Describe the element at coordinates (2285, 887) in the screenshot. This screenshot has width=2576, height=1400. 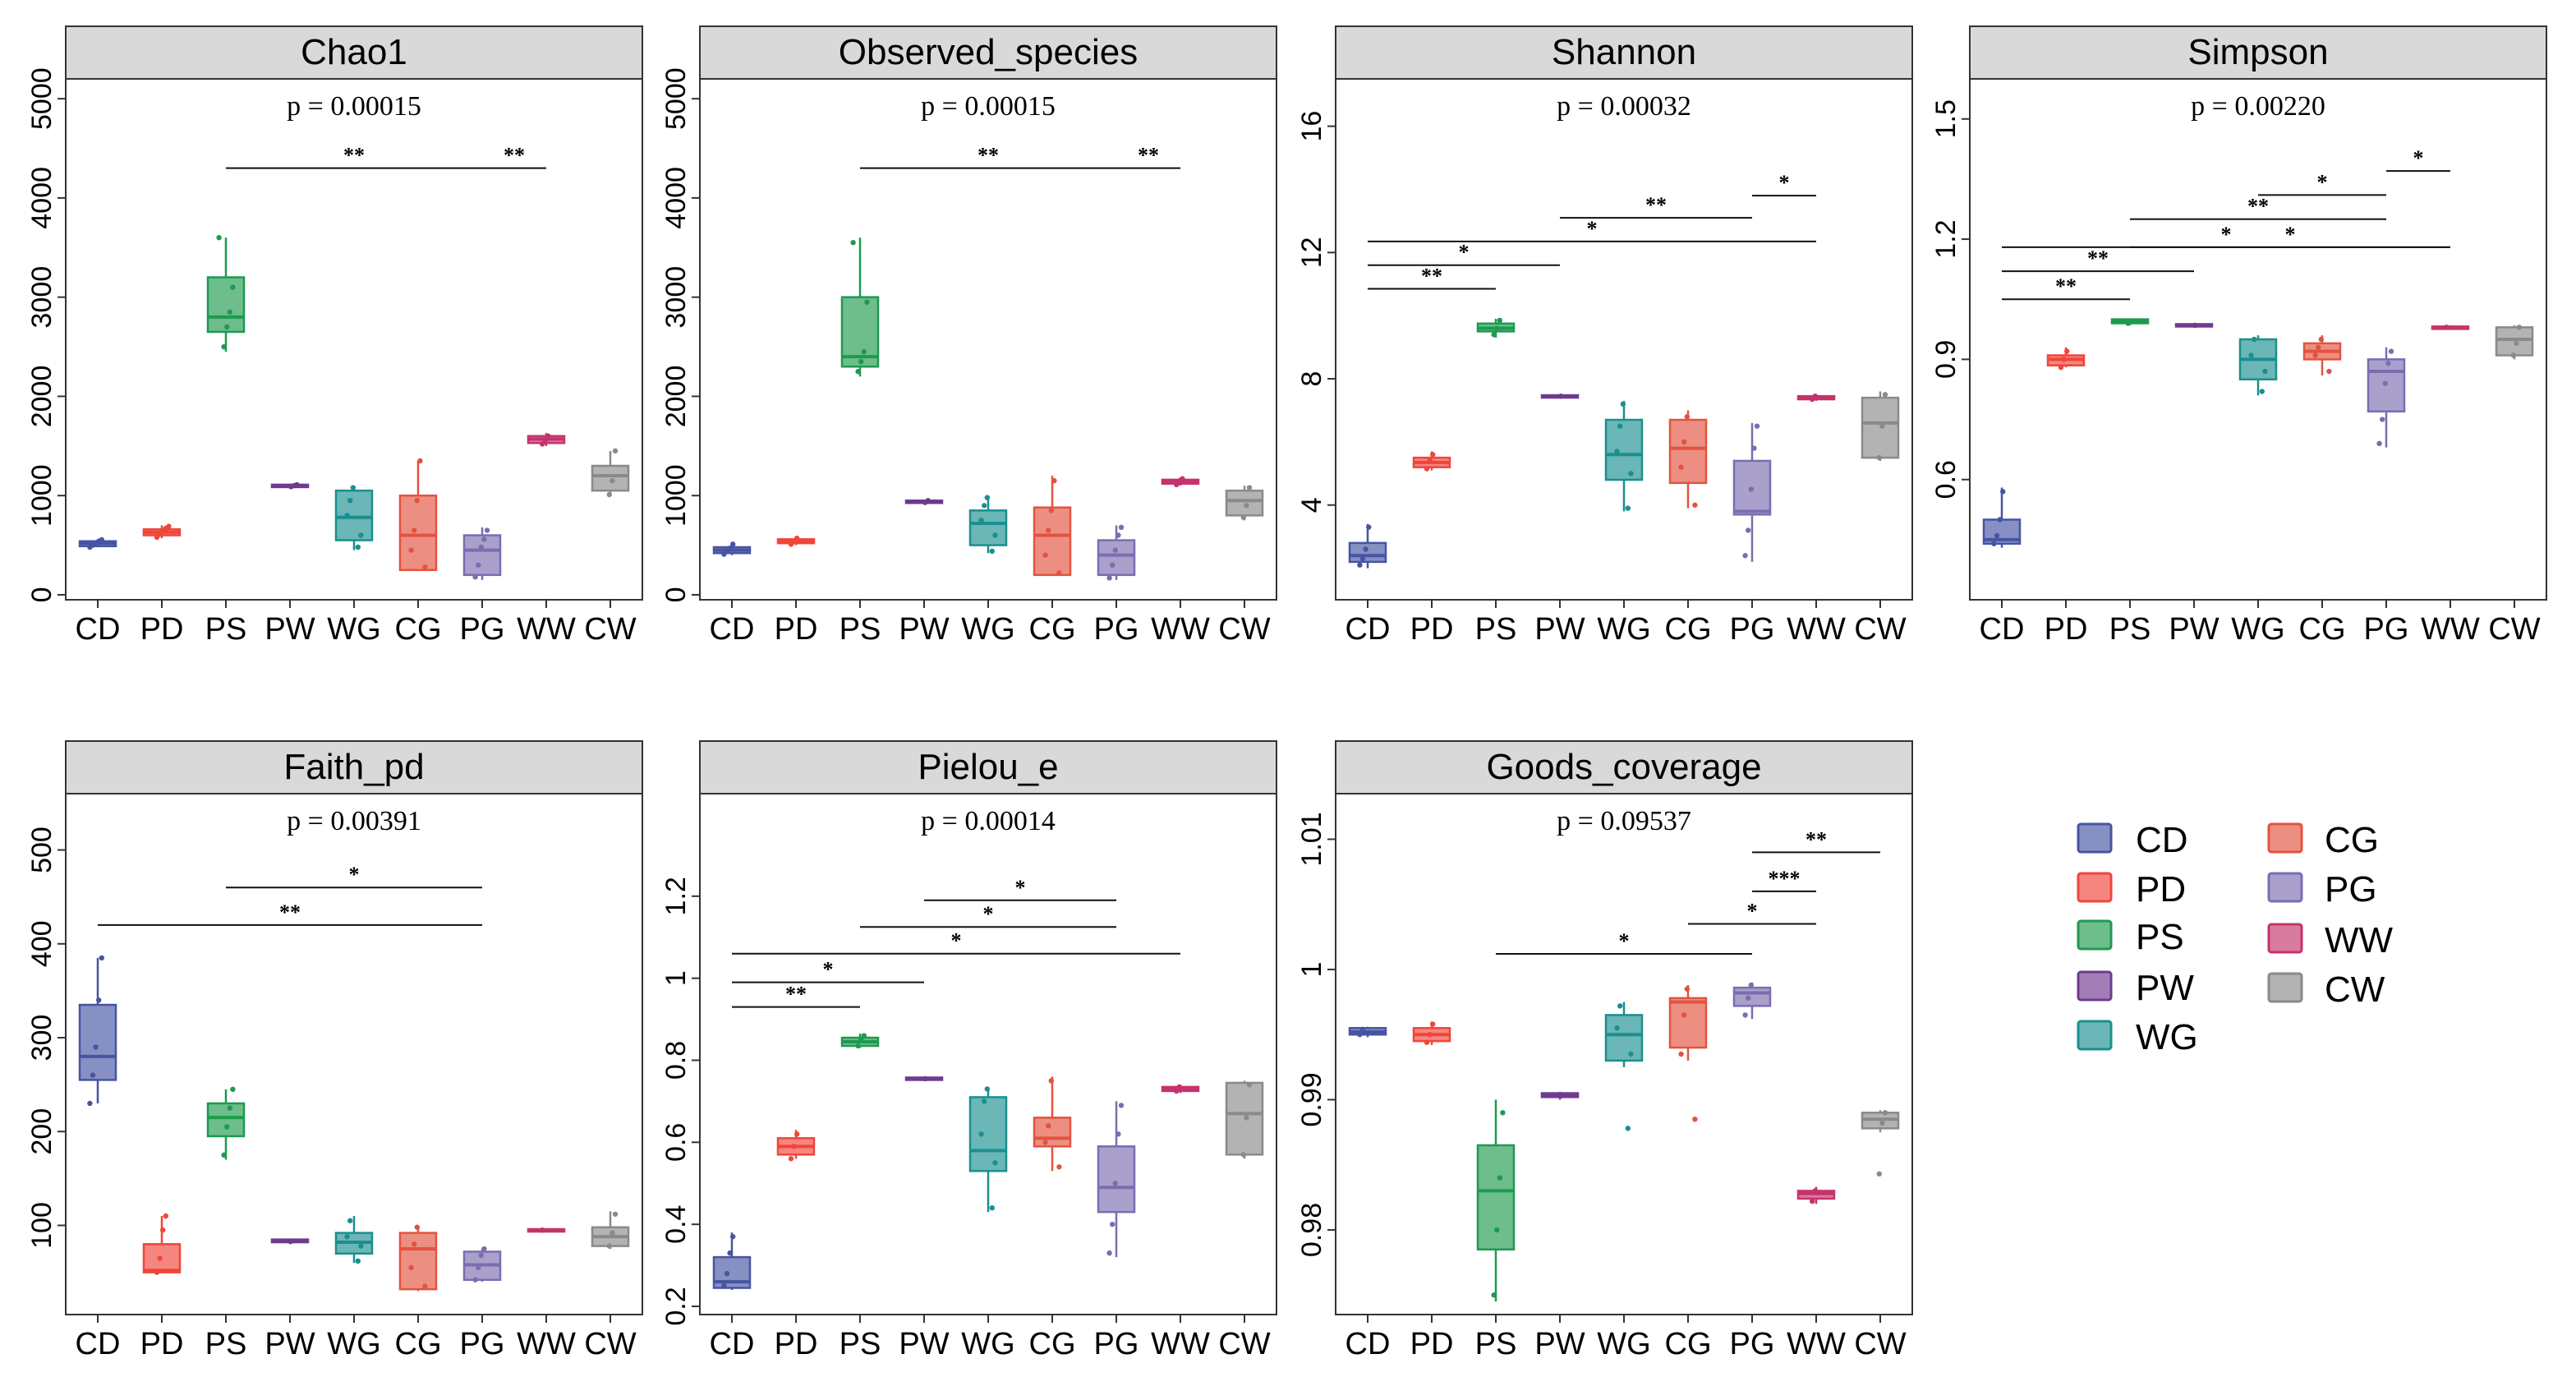
I see `legend-key-pg` at that location.